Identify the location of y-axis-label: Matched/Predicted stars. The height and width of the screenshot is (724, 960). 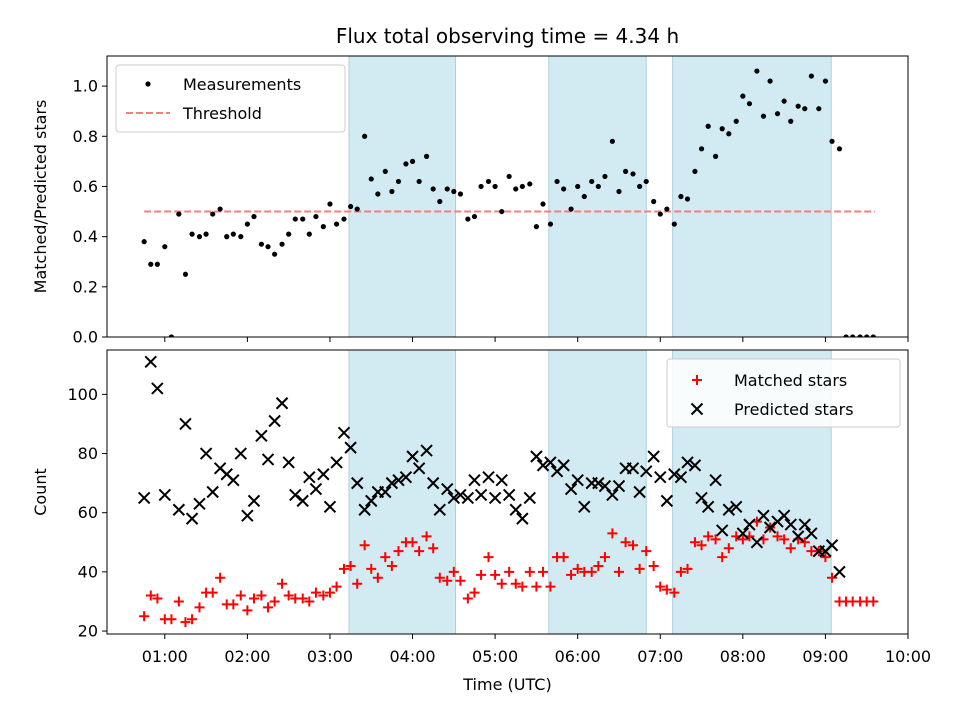
(40, 197).